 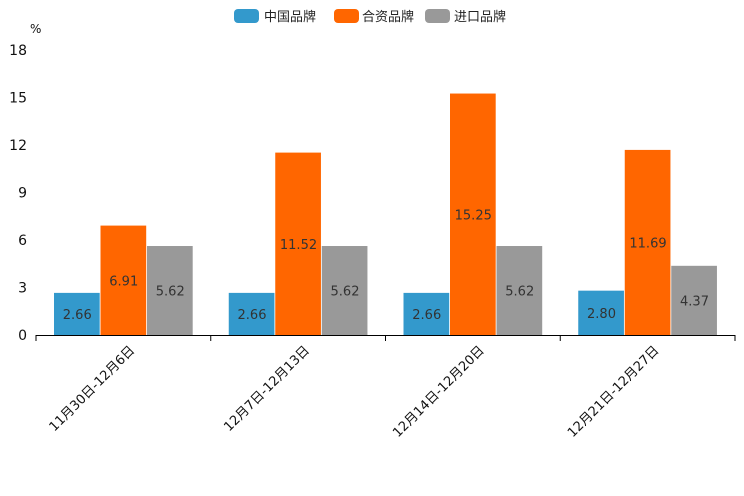 I want to click on bar-group-3: 2.66 15.25 5.62, so click(x=473, y=214).